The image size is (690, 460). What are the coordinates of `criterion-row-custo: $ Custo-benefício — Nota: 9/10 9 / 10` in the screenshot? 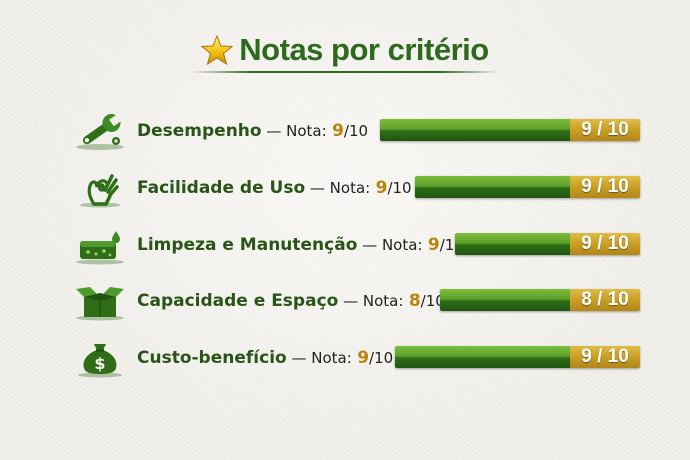 It's located at (345, 358).